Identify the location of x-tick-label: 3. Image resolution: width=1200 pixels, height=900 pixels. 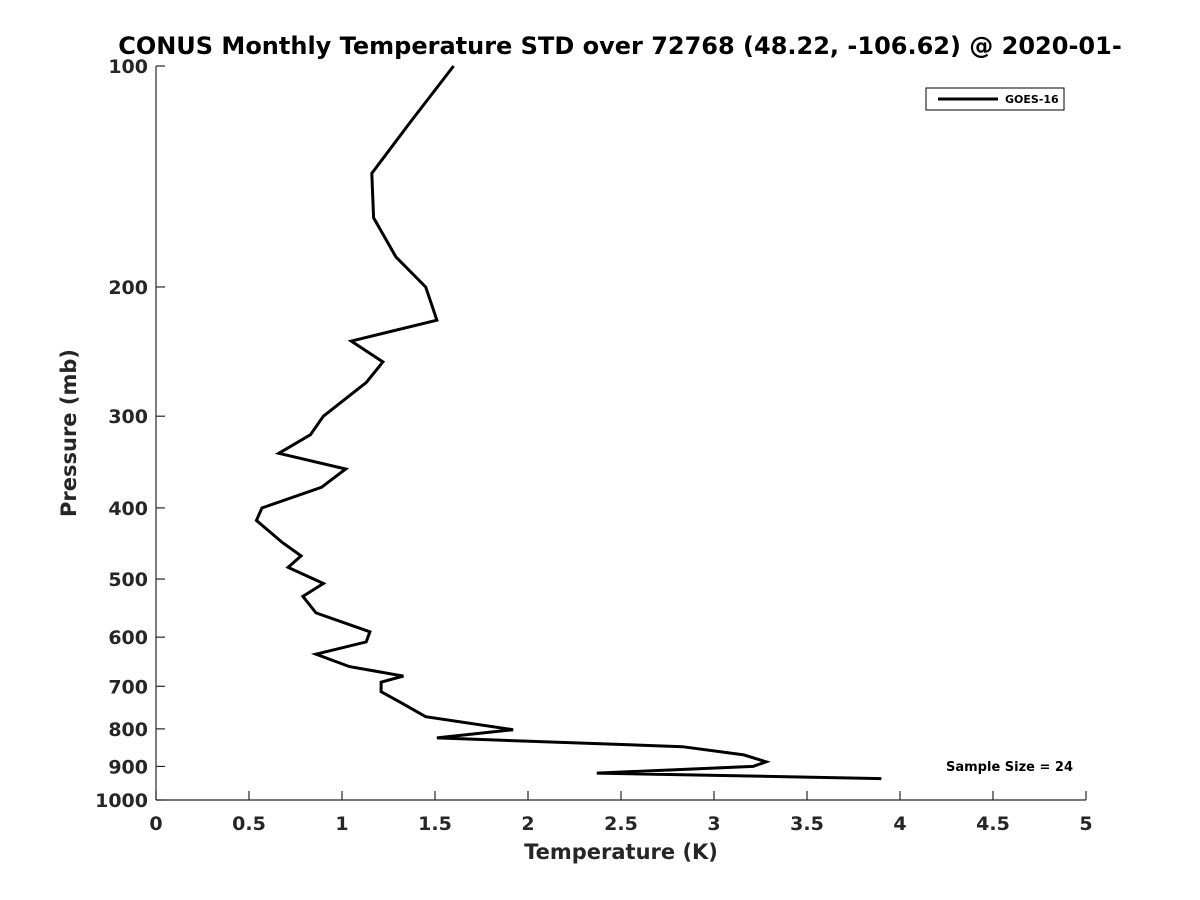
(713, 824).